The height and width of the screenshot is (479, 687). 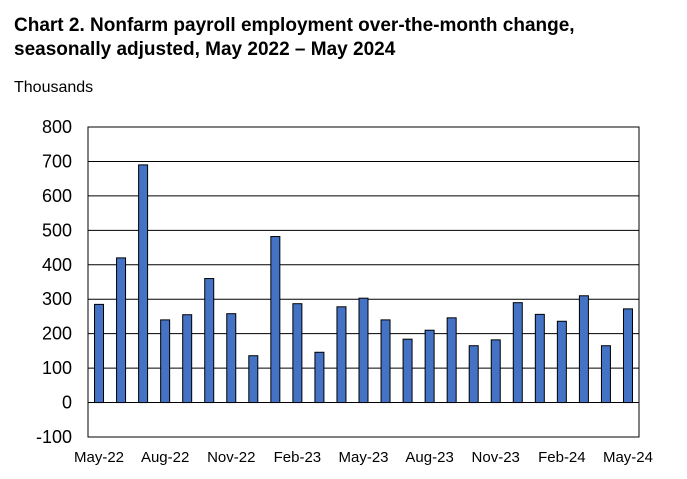 What do you see at coordinates (298, 457) in the screenshot?
I see `x-tick-label-Feb-23: Feb-23` at bounding box center [298, 457].